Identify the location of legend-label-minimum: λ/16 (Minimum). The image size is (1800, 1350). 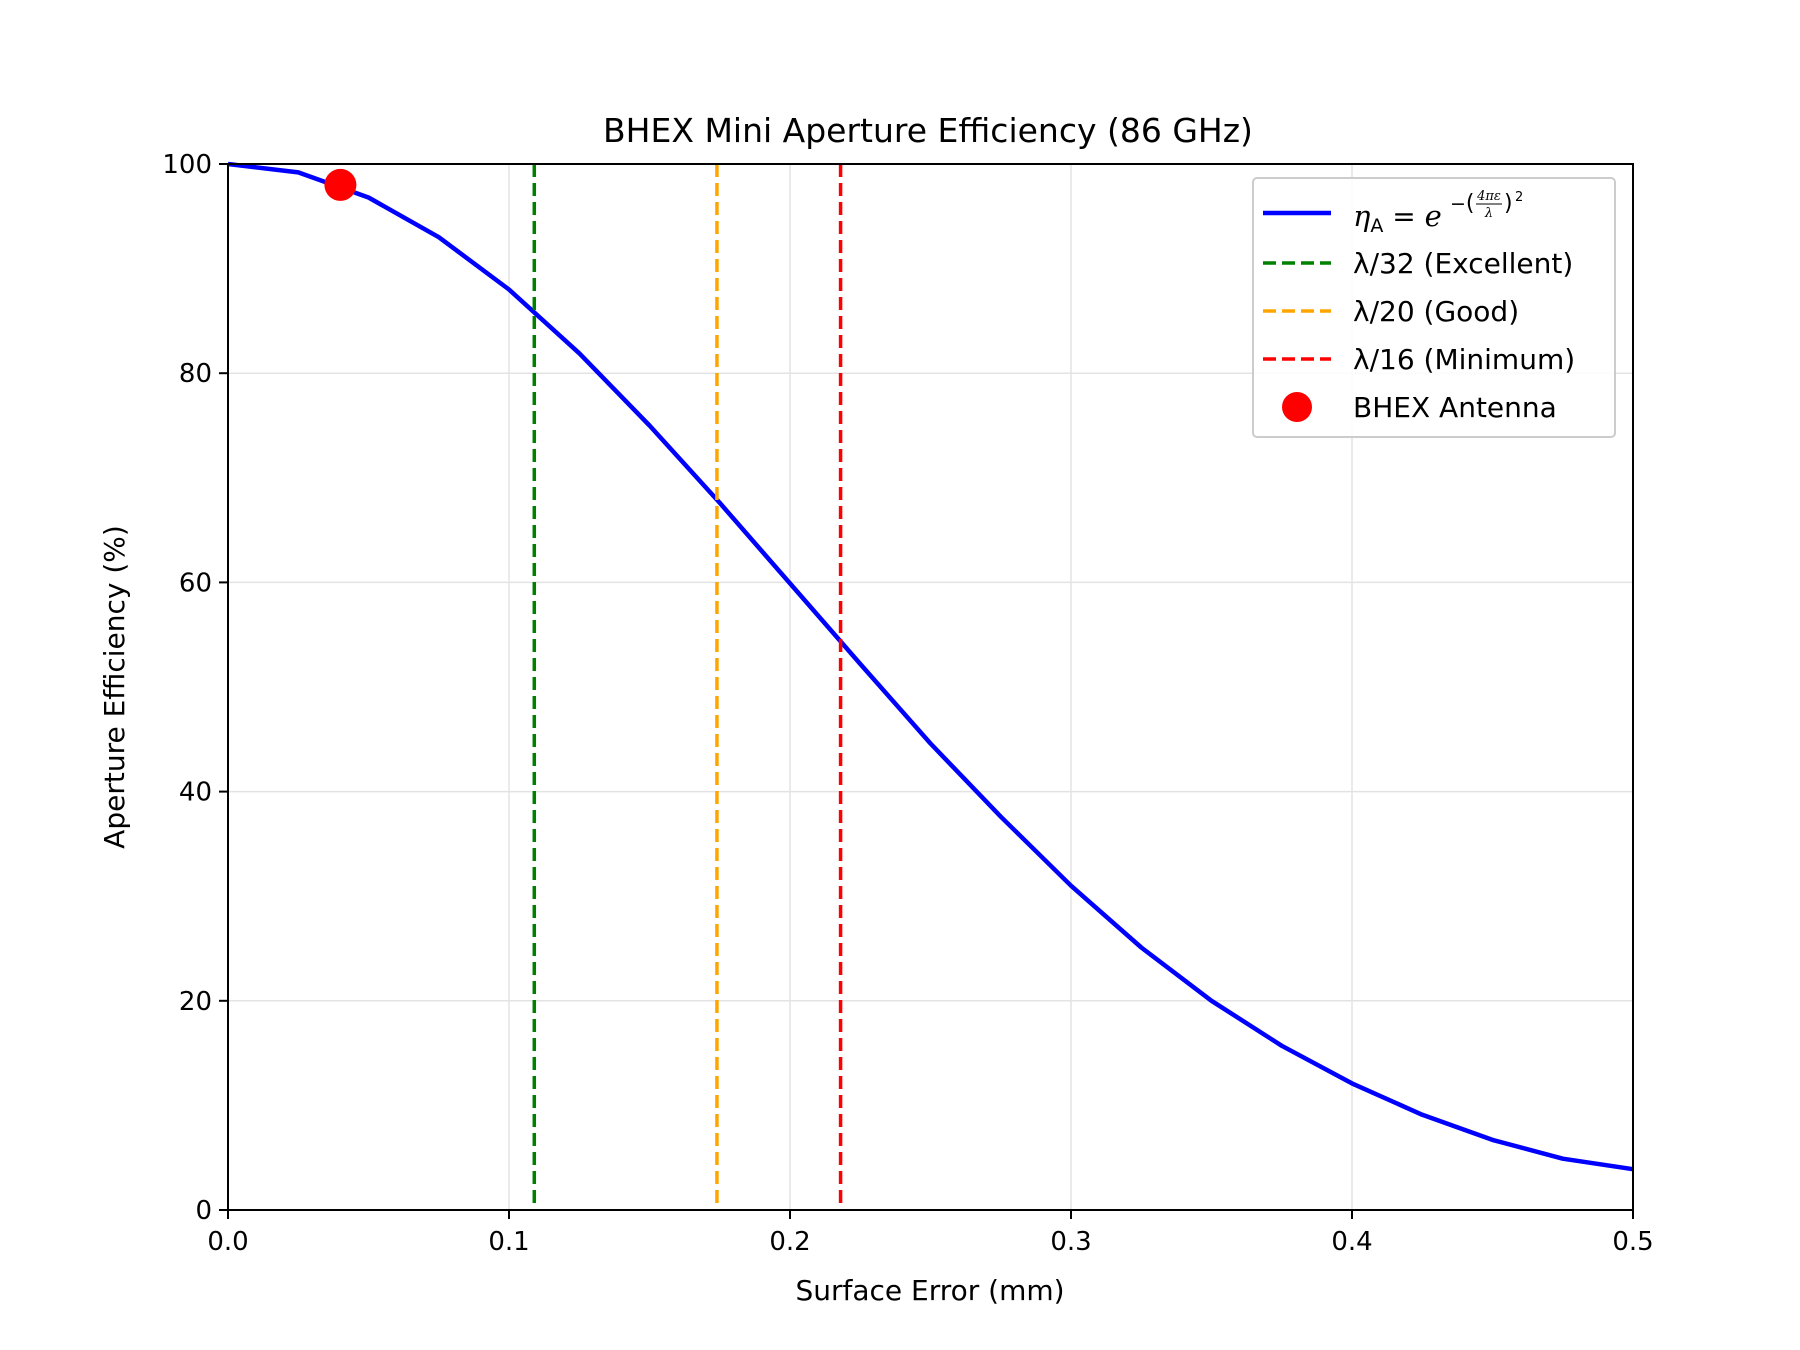
(1464, 359).